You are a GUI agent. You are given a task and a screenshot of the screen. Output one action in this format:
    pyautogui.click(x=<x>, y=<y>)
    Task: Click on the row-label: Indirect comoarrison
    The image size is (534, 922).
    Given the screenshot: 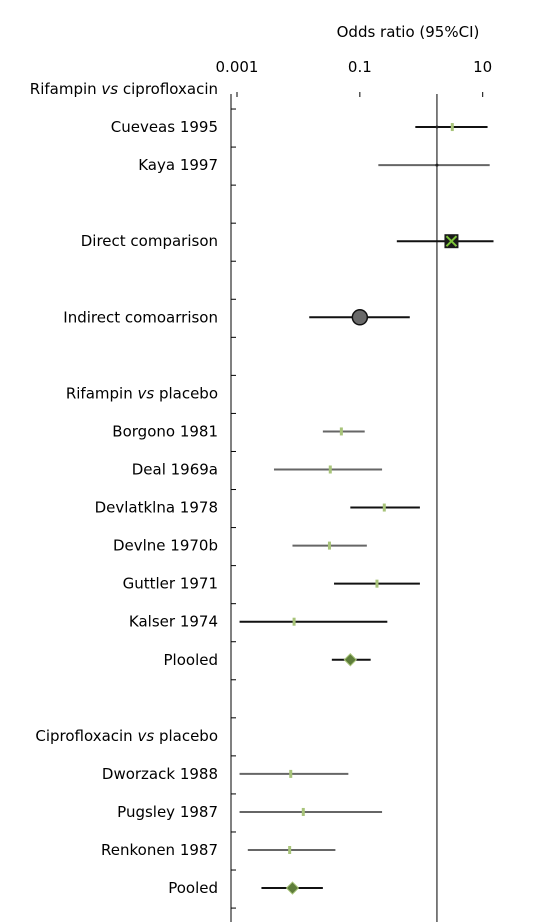 What is the action you would take?
    pyautogui.click(x=140, y=317)
    